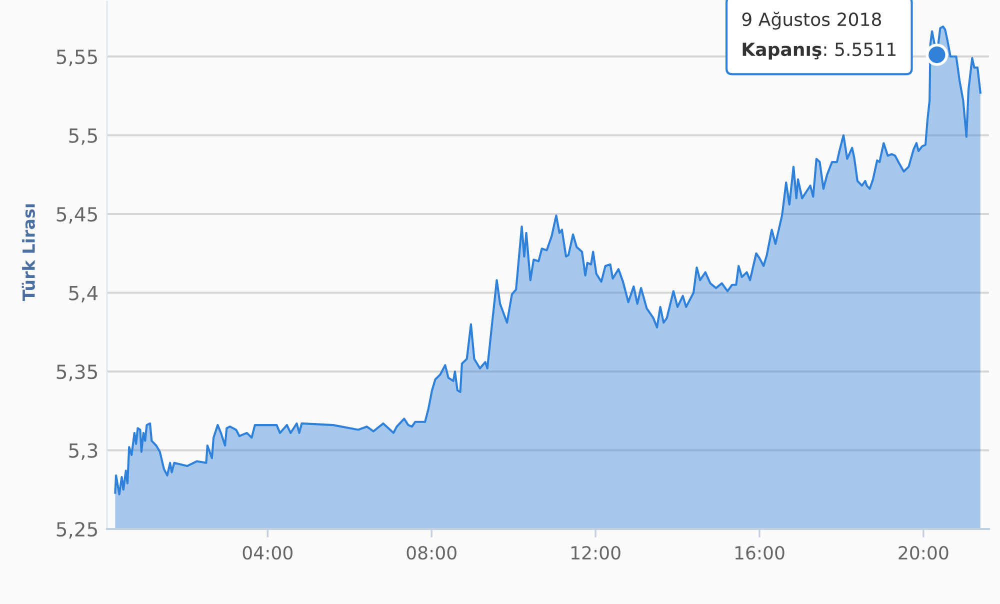 This screenshot has height=604, width=1000. Describe the element at coordinates (83, 294) in the screenshot. I see `y-tick-label: 5,4` at that location.